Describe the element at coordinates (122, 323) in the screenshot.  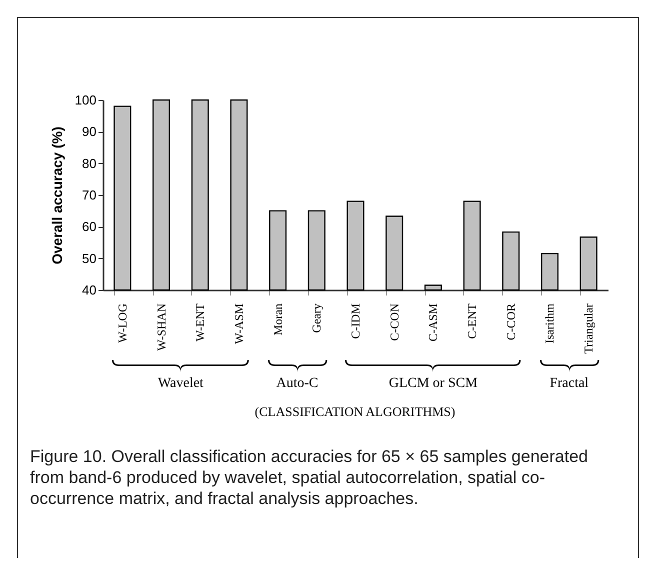
I see `x-tick-label: W-LOG` at that location.